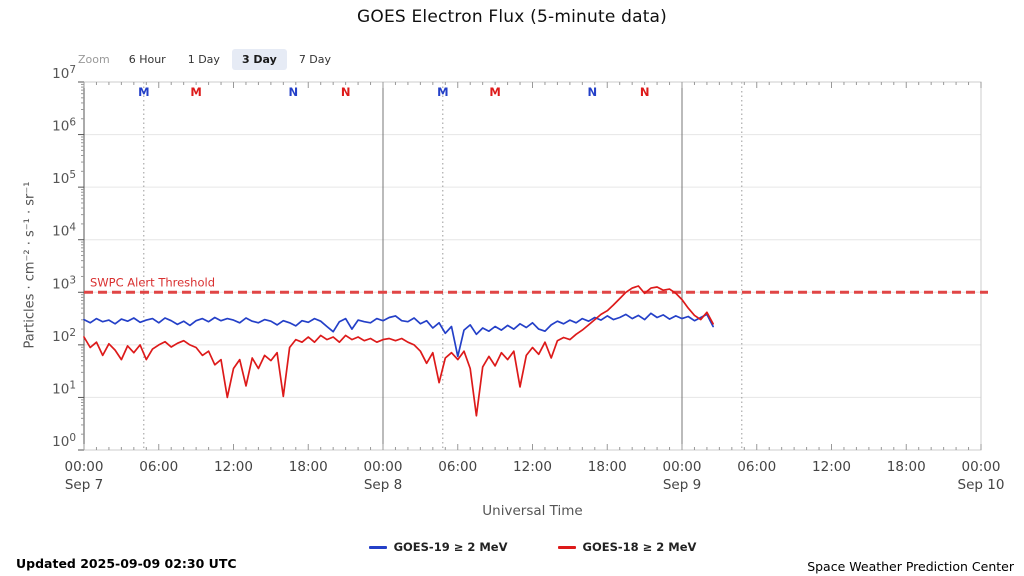  What do you see at coordinates (910, 566) in the screenshot?
I see `source-attribution: Space Weather Prediction Center` at bounding box center [910, 566].